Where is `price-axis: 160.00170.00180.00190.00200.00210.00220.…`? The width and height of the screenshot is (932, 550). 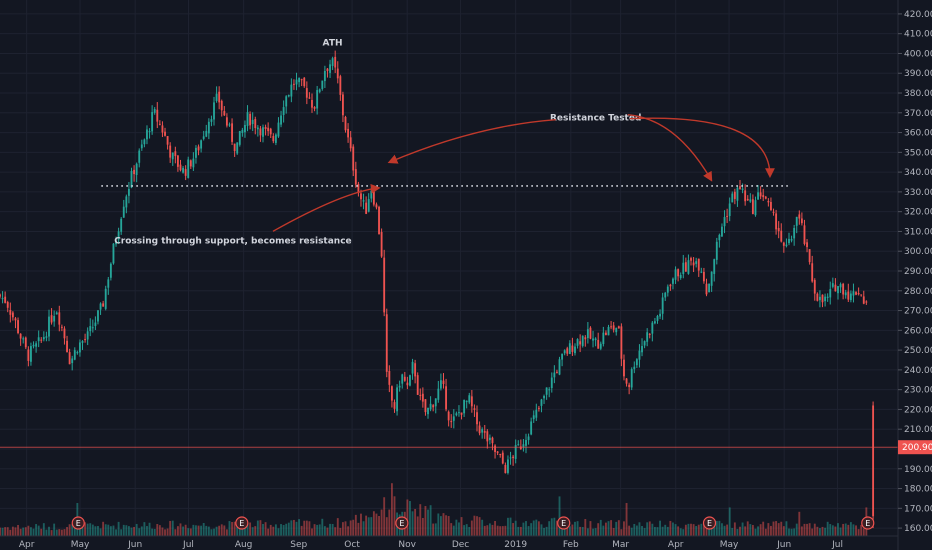
price-axis: 160.00170.00180.00190.00200.00210.00220.… is located at coordinates (914, 275).